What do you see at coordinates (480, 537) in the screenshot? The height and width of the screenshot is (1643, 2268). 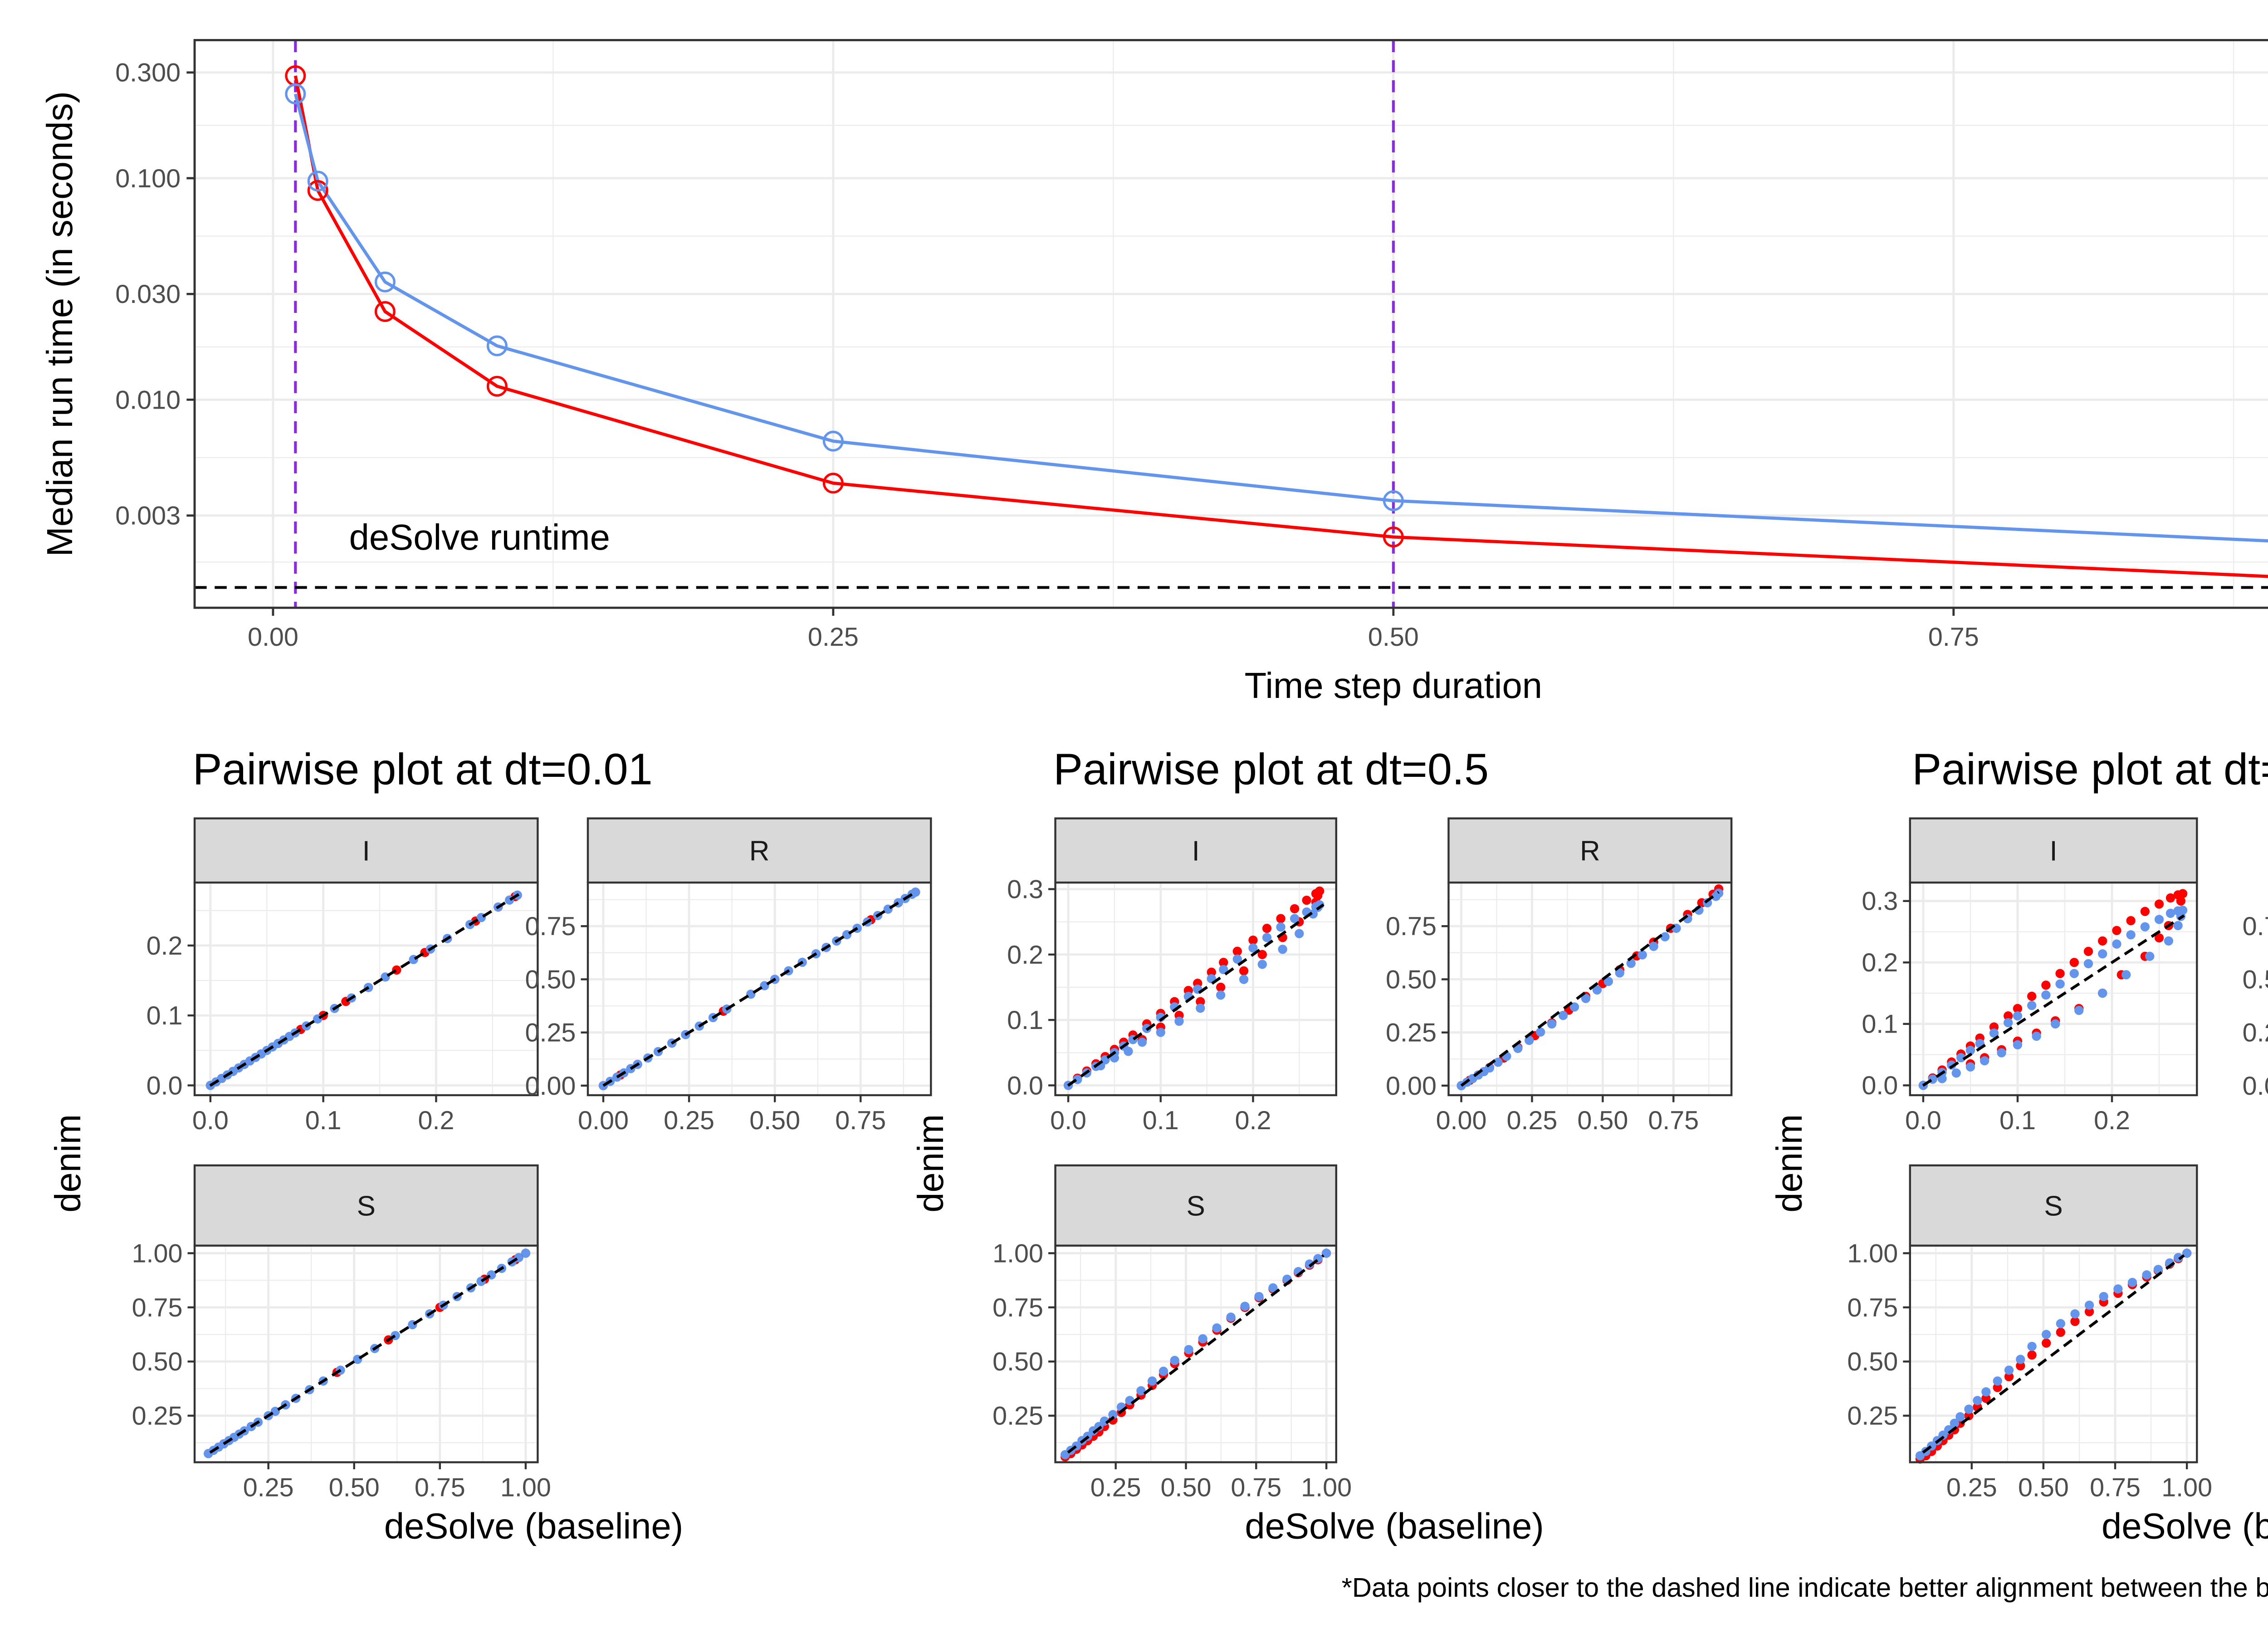 I see `desolve-runtime-annotation: deSolve runtime` at bounding box center [480, 537].